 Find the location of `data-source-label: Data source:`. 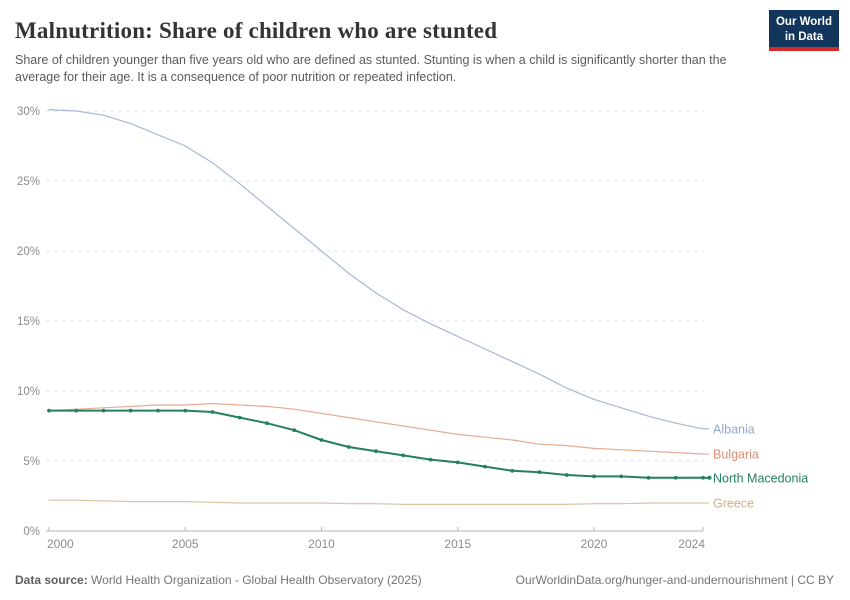

data-source-label: Data source: is located at coordinates (51, 580).